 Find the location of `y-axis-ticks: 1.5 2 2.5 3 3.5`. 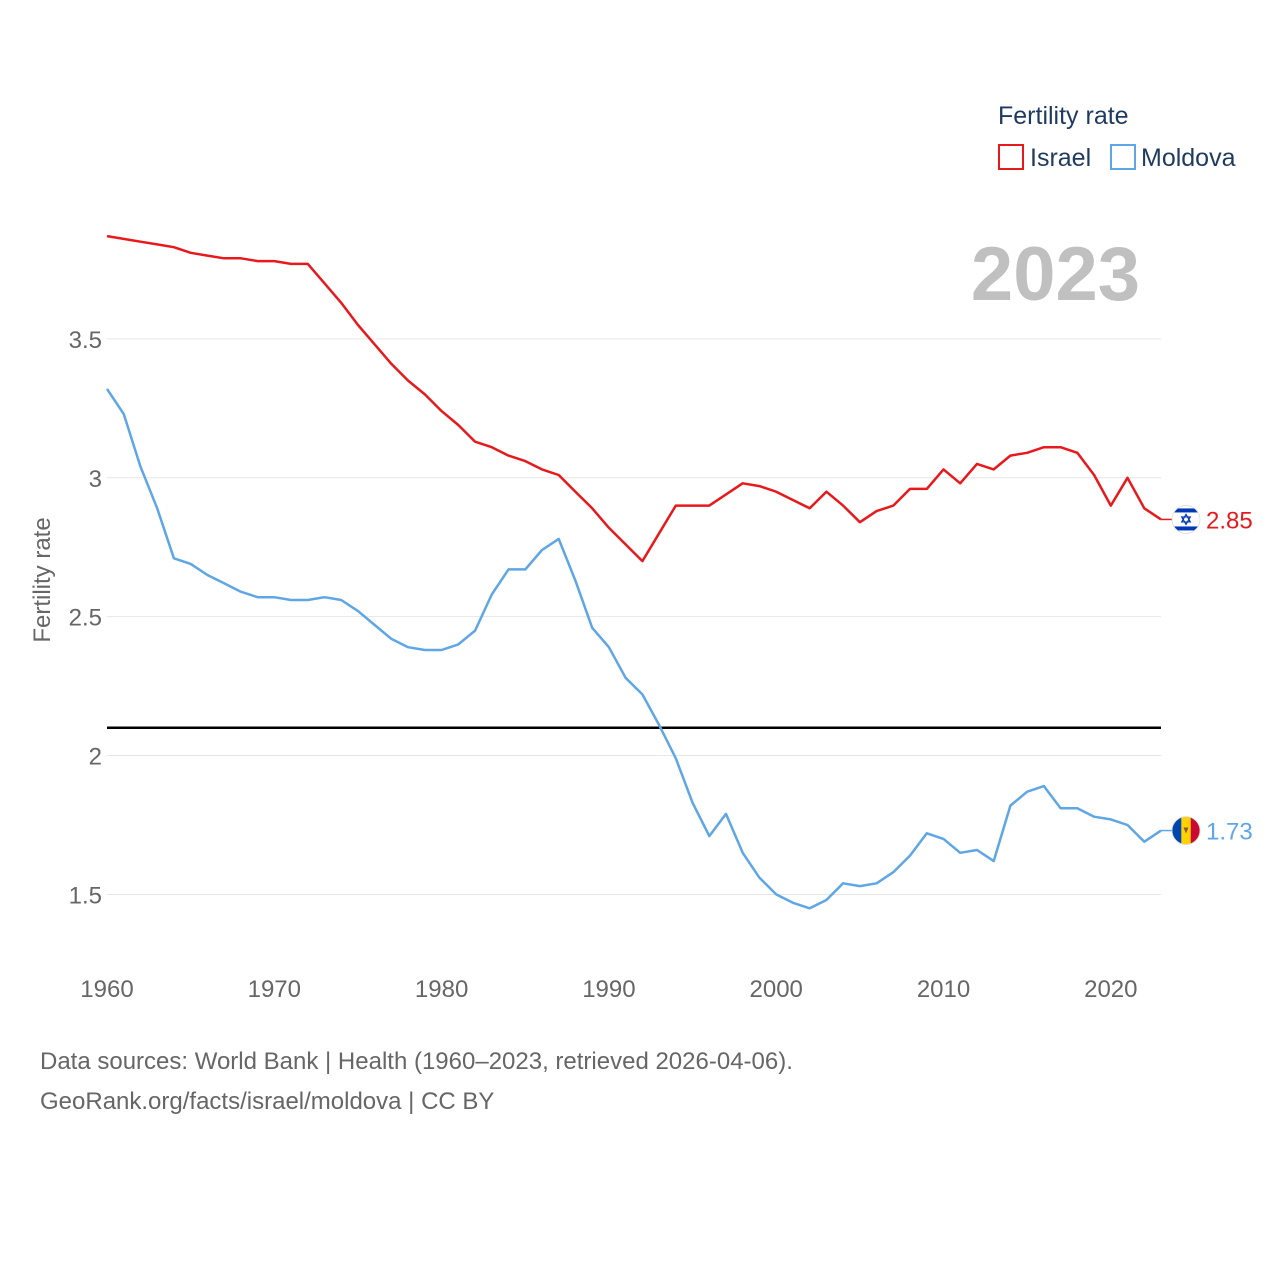

y-axis-ticks: 1.5 2 2.5 3 3.5 is located at coordinates (85, 618).